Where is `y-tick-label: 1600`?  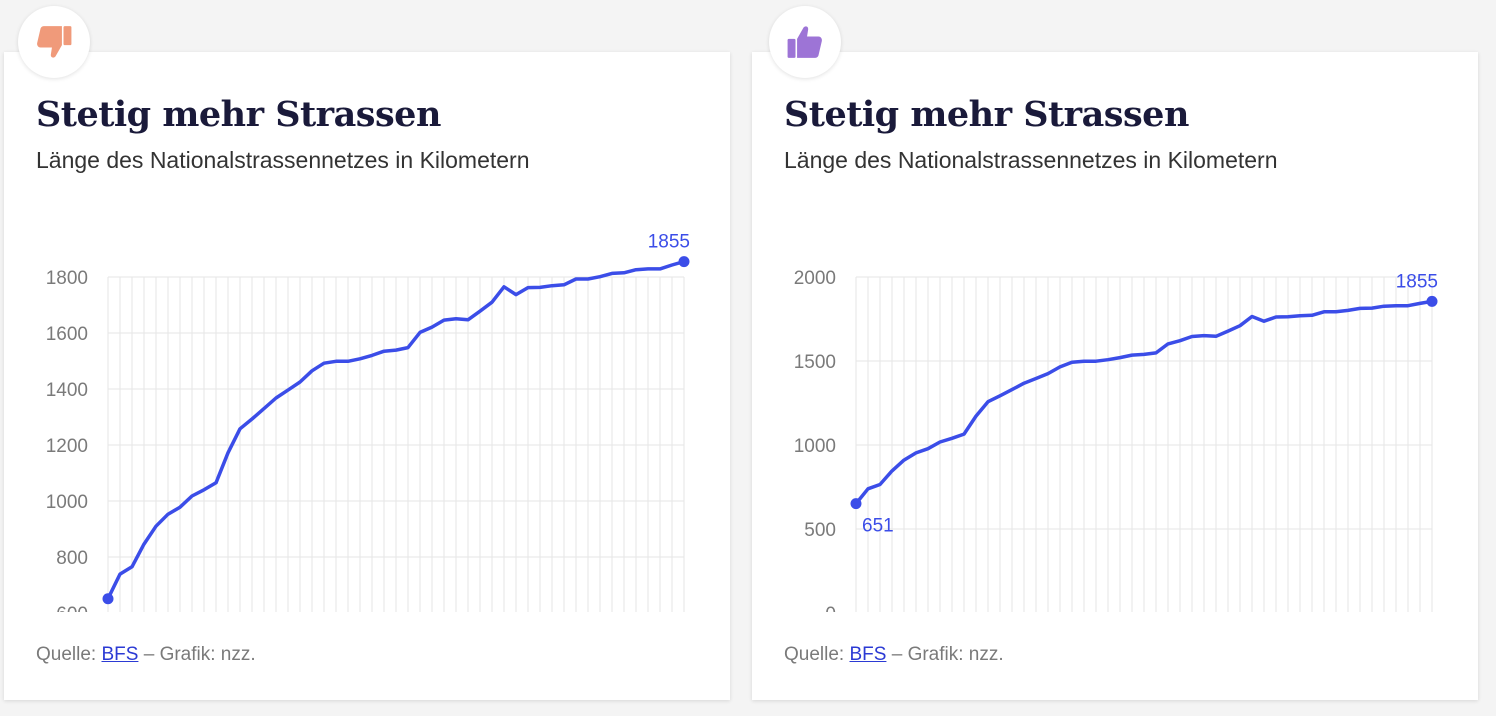
y-tick-label: 1600 is located at coordinates (67, 334).